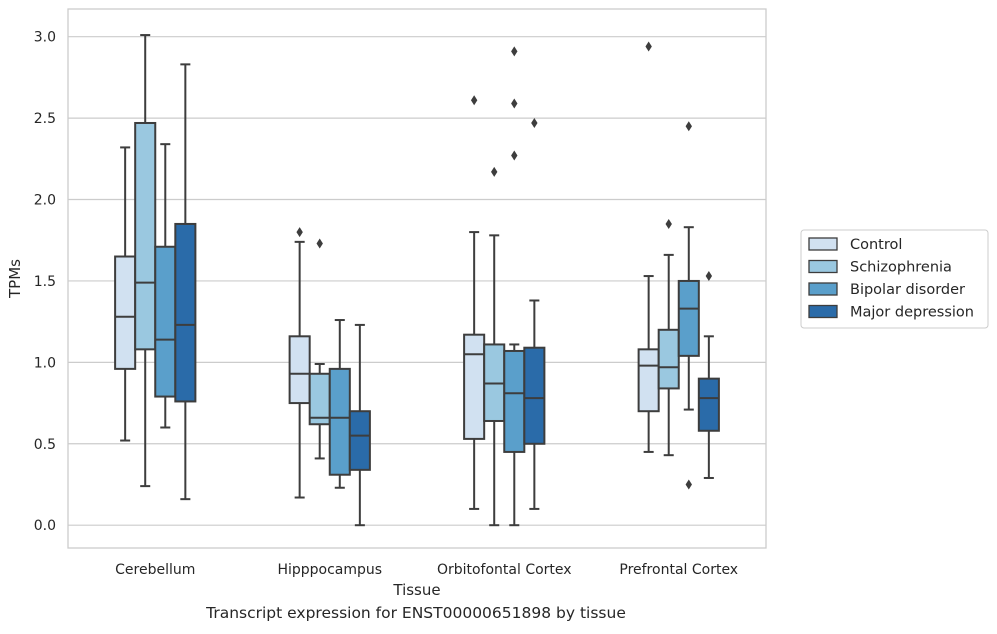 This screenshot has height=634, width=997. Describe the element at coordinates (45, 38) in the screenshot. I see `y-tick-label: 3.0` at that location.